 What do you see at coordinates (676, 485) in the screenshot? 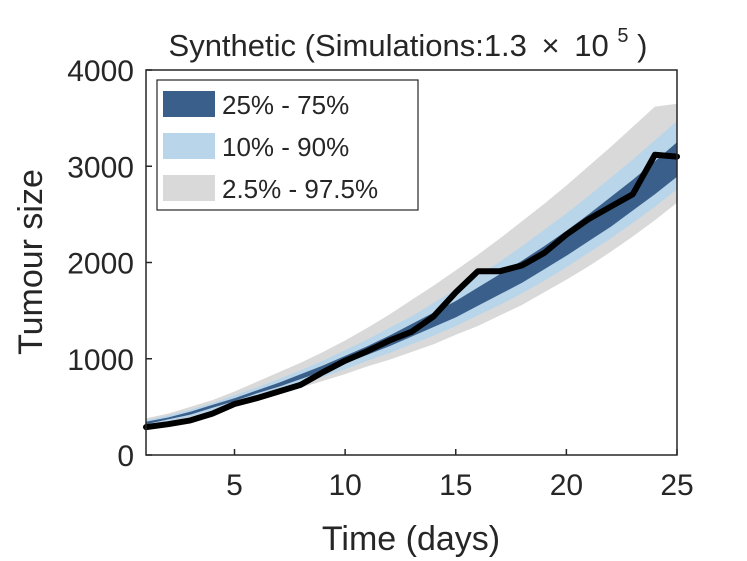
I see `x-tick-label: 25` at bounding box center [676, 485].